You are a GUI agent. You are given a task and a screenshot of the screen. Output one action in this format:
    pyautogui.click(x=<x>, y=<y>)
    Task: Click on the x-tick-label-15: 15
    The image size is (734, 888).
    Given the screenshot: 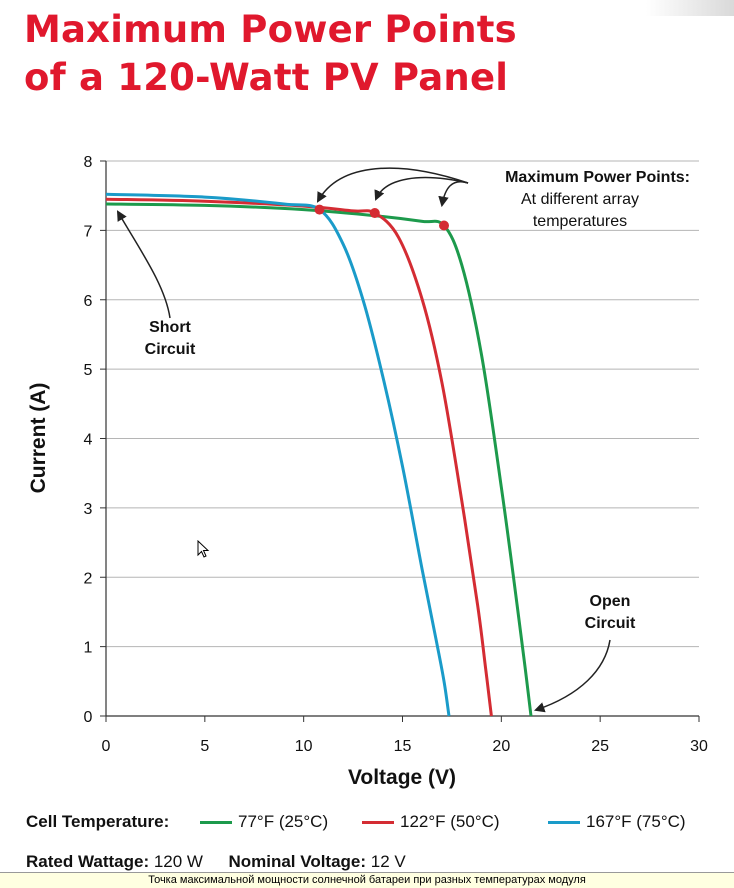 What is the action you would take?
    pyautogui.click(x=403, y=746)
    